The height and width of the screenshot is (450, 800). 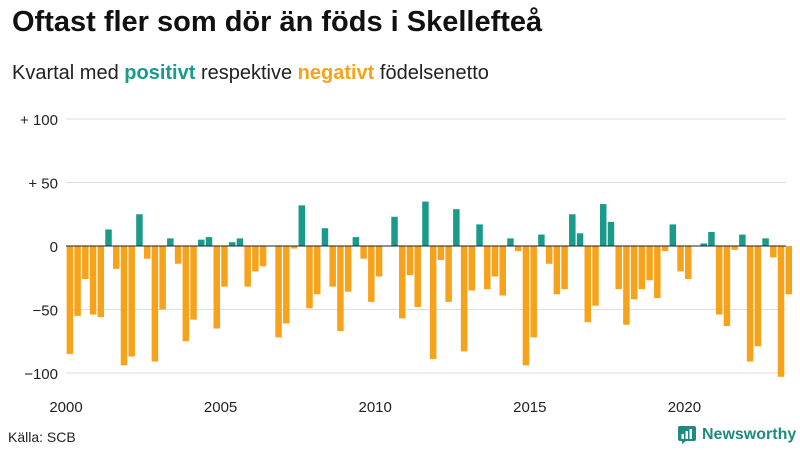 What do you see at coordinates (220, 407) in the screenshot?
I see `x-tick-label: 2005` at bounding box center [220, 407].